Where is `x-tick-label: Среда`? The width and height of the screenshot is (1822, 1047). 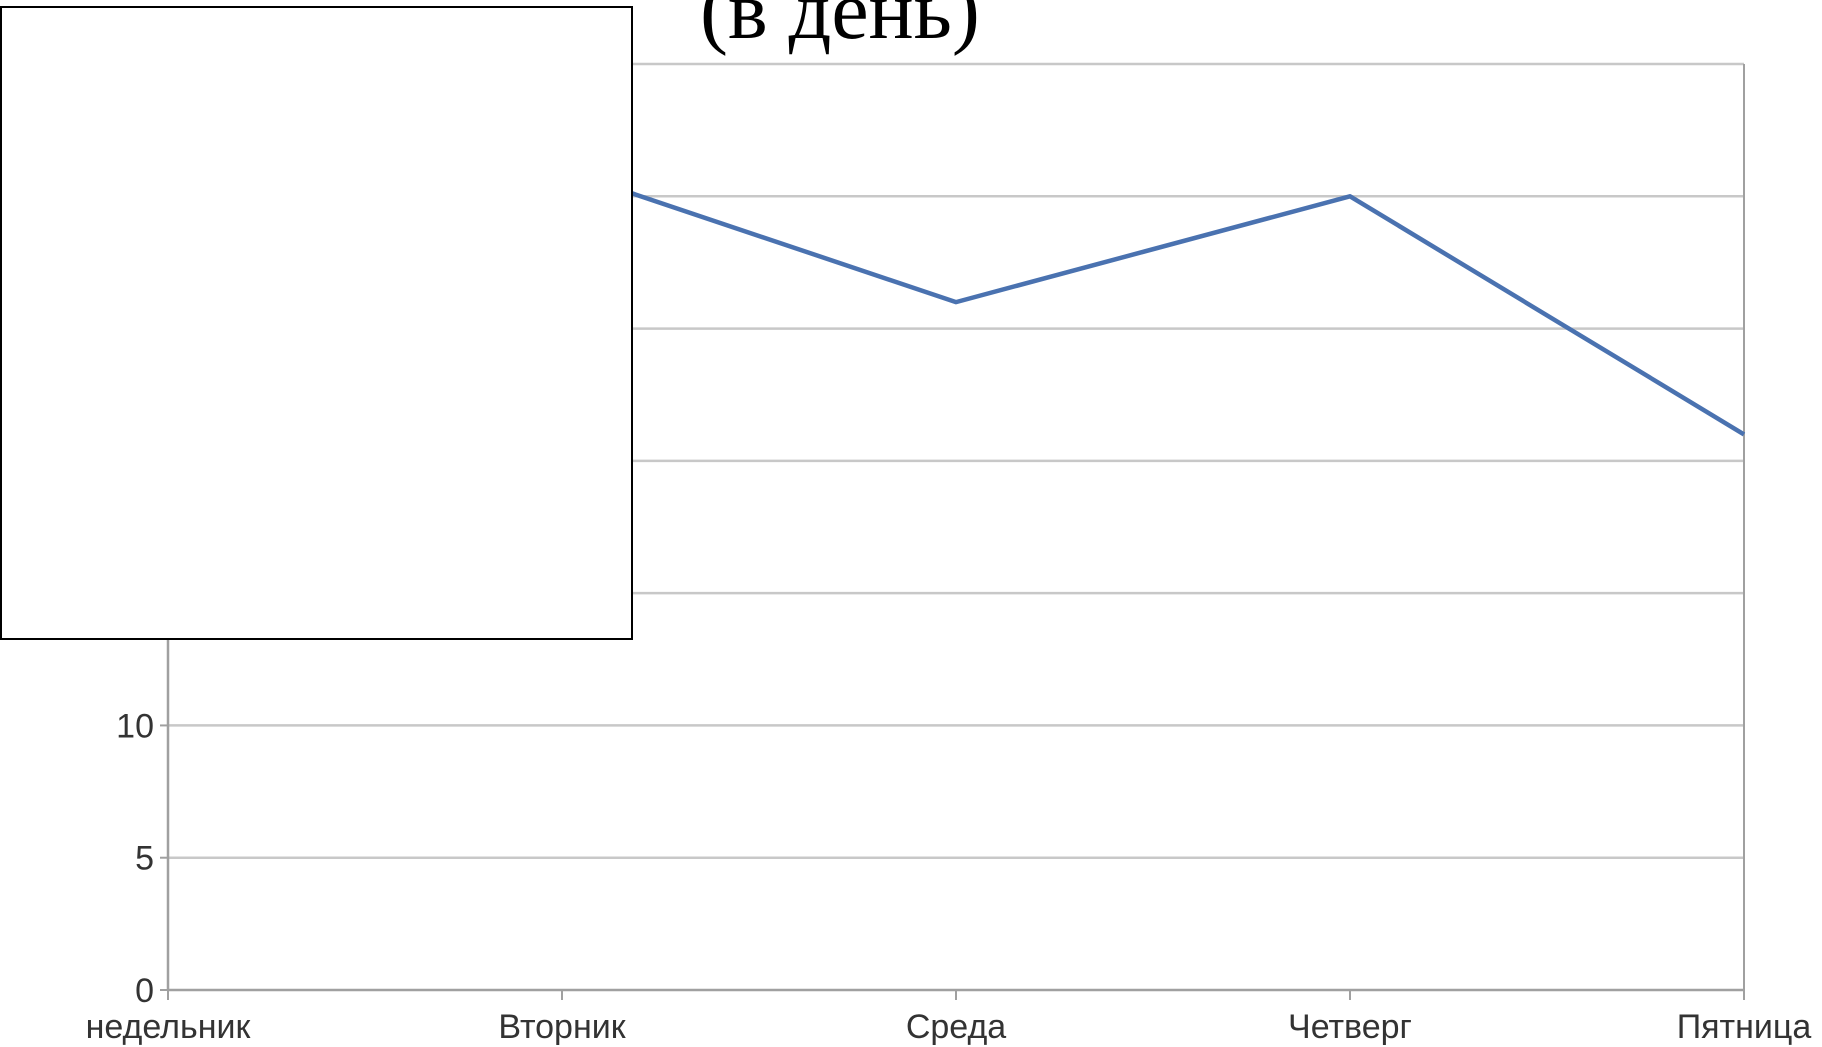 x-tick-label: Среда is located at coordinates (956, 1027).